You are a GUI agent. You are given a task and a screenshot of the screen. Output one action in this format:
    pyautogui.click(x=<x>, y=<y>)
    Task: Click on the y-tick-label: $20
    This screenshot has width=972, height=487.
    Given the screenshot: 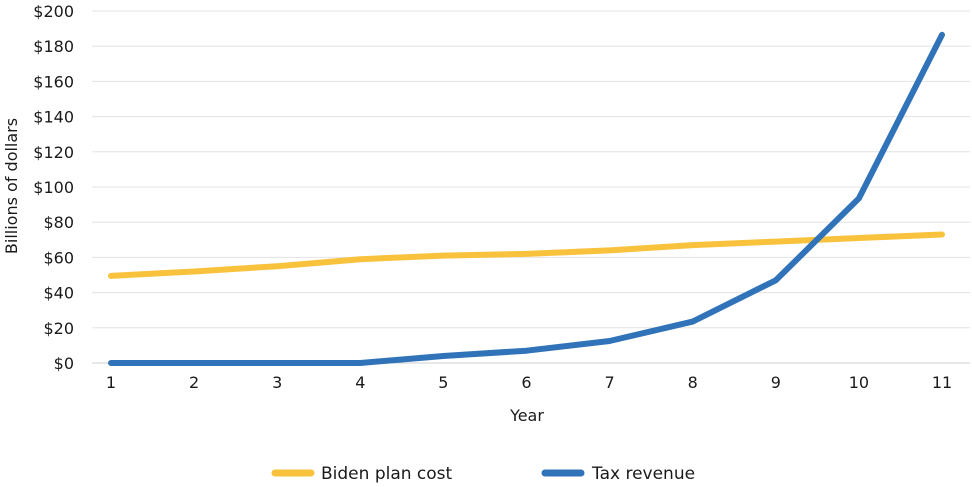 What is the action you would take?
    pyautogui.click(x=58, y=328)
    